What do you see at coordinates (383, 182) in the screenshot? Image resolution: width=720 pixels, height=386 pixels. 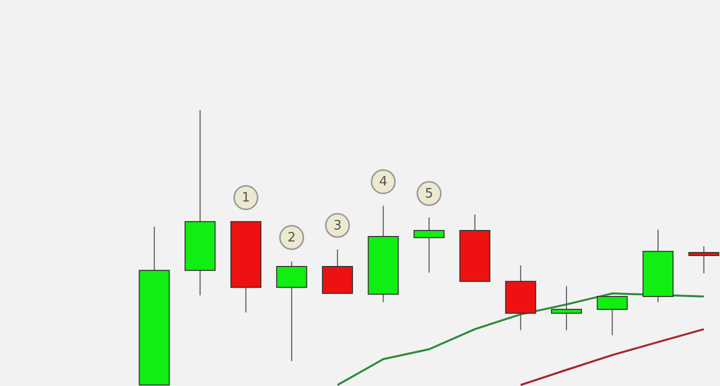 I see `text: 4` at bounding box center [383, 182].